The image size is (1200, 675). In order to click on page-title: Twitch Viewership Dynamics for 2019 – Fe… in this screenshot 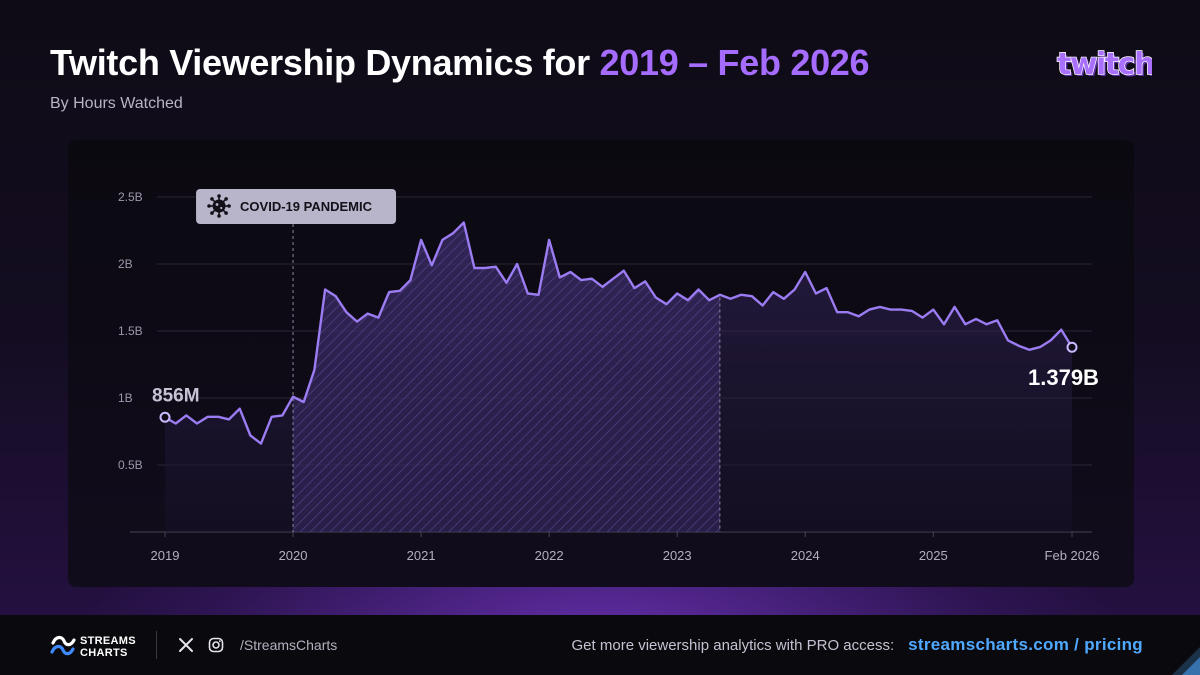, I will do `click(460, 63)`.